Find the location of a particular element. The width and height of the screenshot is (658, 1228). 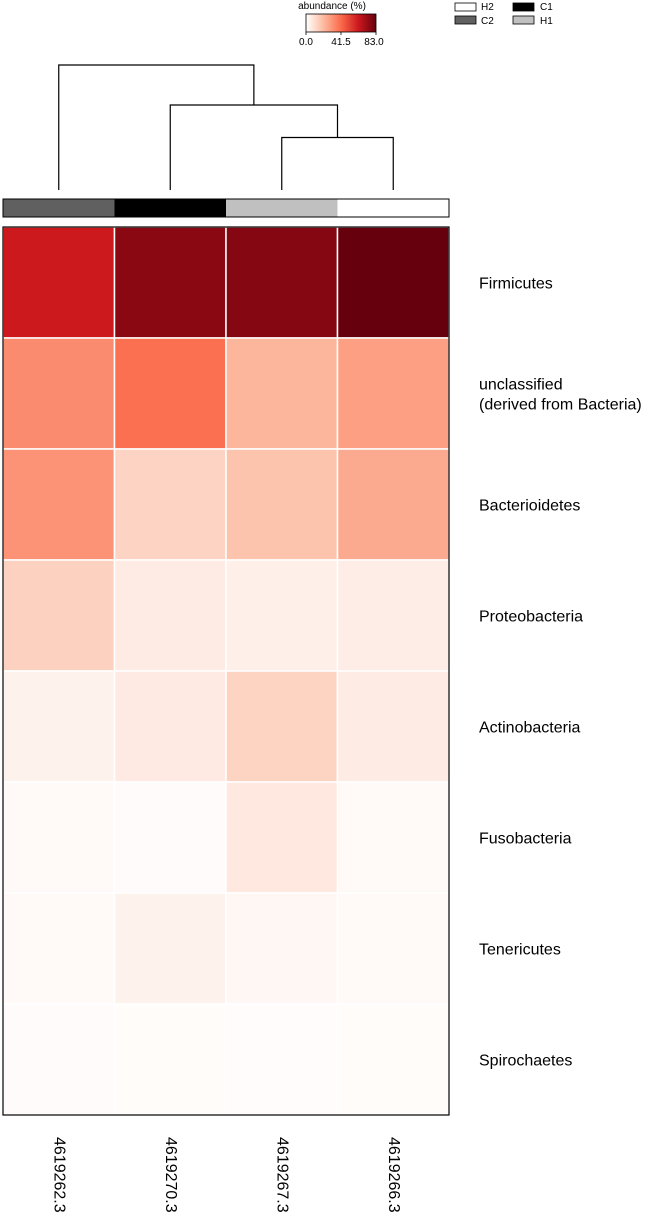

colorbar: abundance (%) 0.0 41.5 83.0 is located at coordinates (341, 24).